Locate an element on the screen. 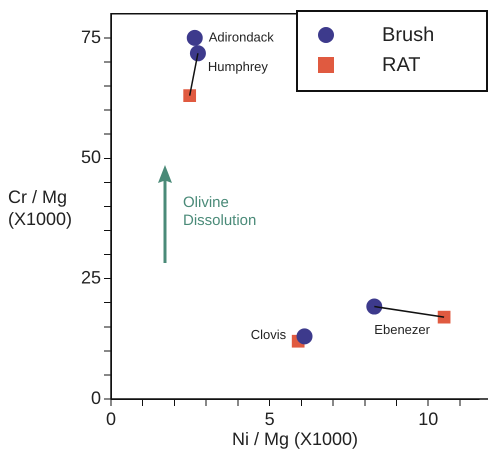  annotation: Adirondack is located at coordinates (241, 36).